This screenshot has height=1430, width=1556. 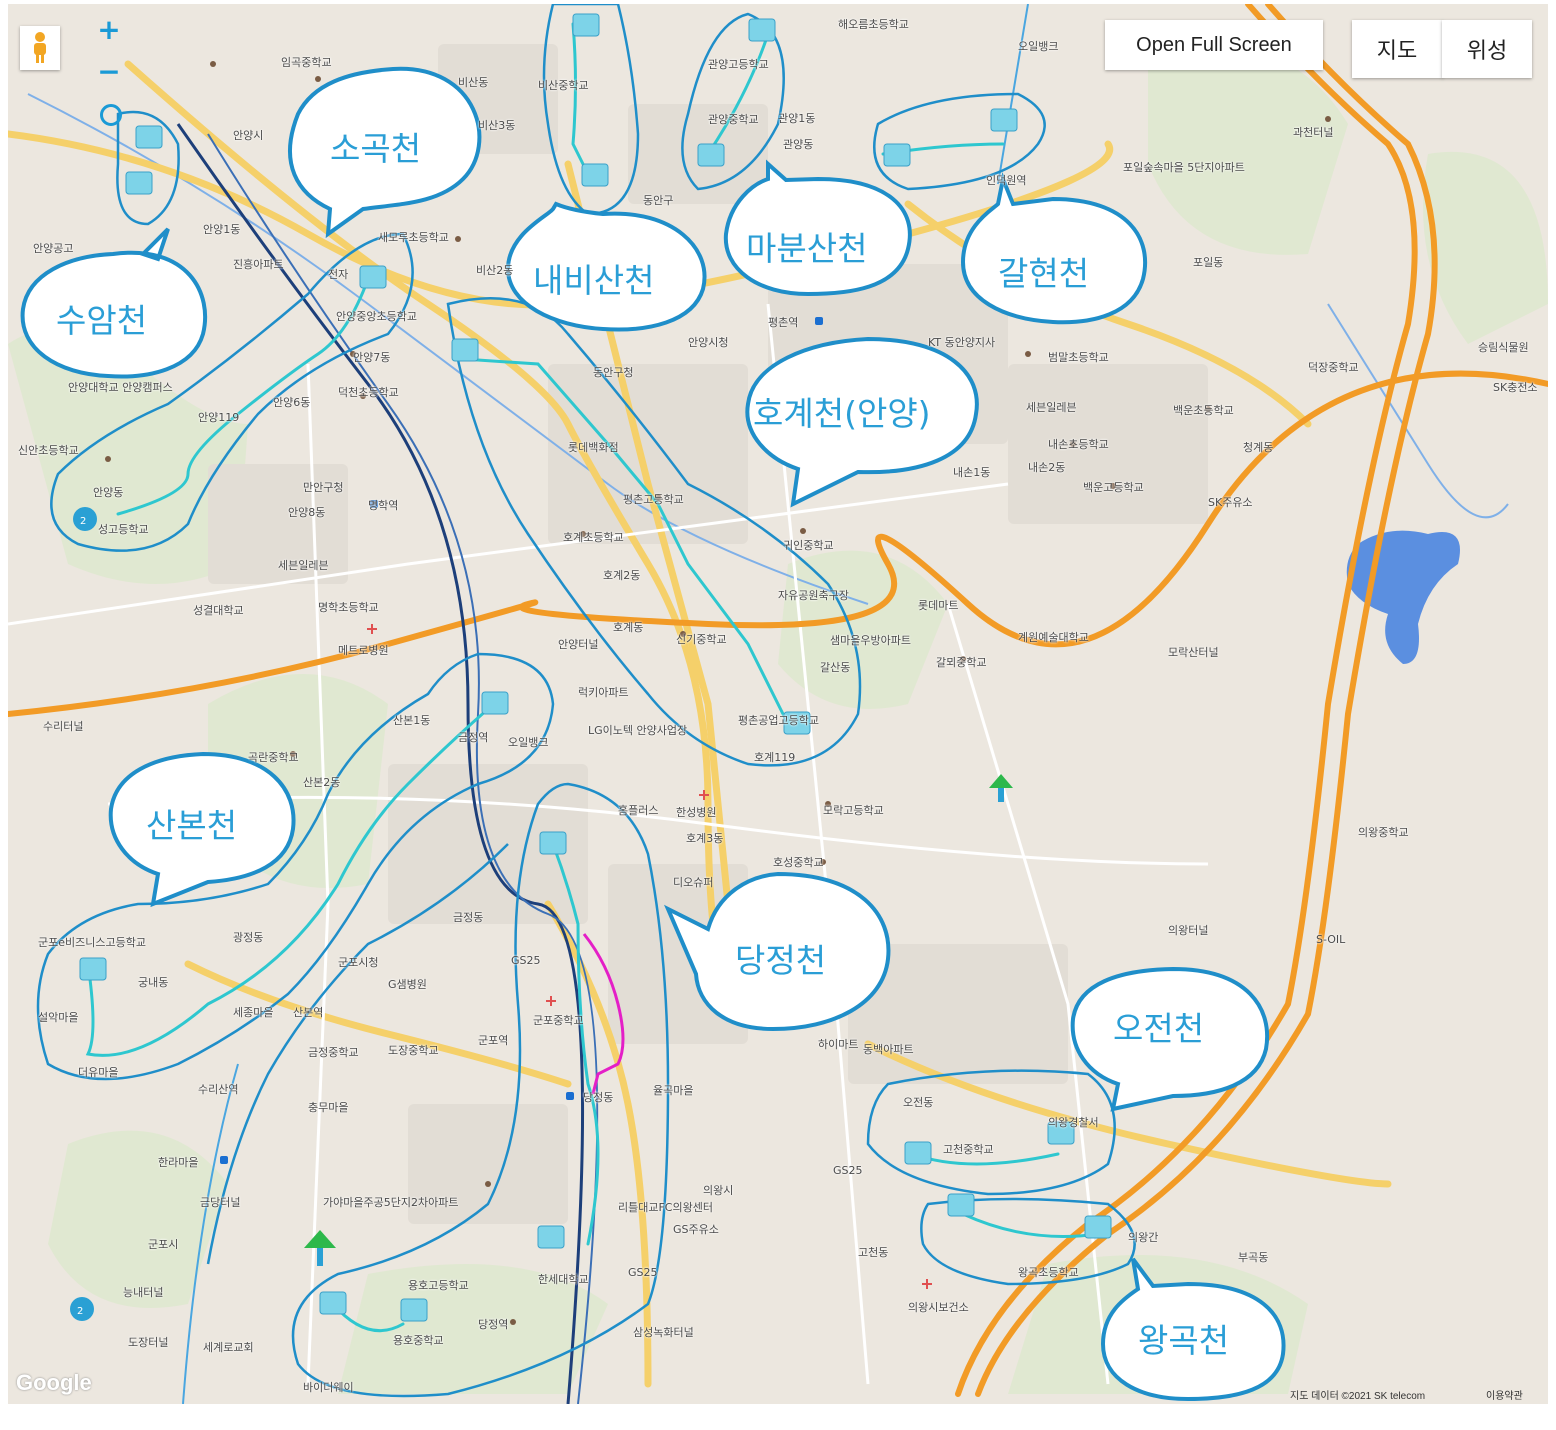 I want to click on place-label: 리틀대교FC의왕센터, so click(x=665, y=1207).